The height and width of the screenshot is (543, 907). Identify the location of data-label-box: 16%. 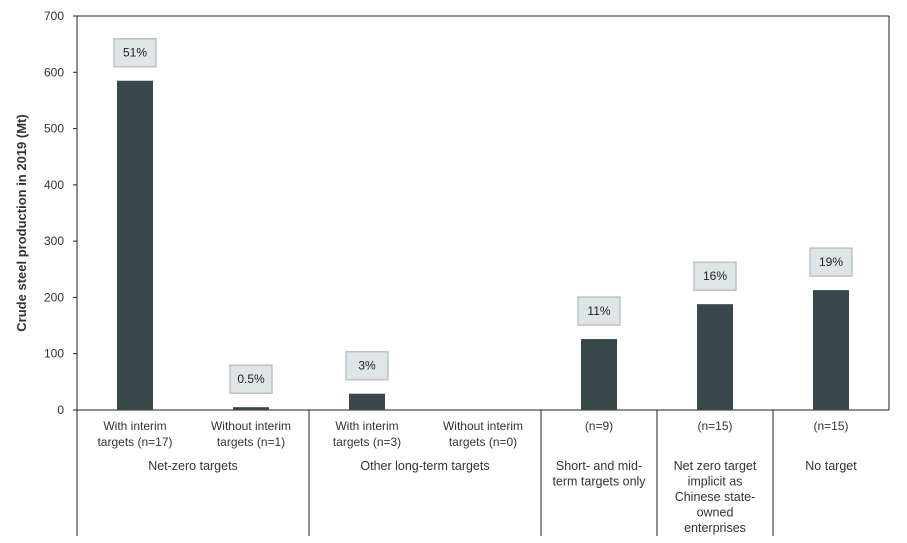
(715, 276).